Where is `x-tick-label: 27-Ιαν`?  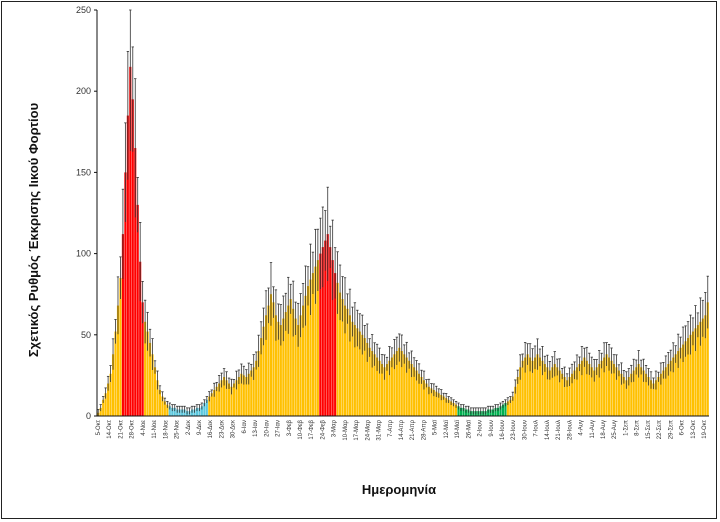 x-tick-label: 27-Ιαν is located at coordinates (279, 428).